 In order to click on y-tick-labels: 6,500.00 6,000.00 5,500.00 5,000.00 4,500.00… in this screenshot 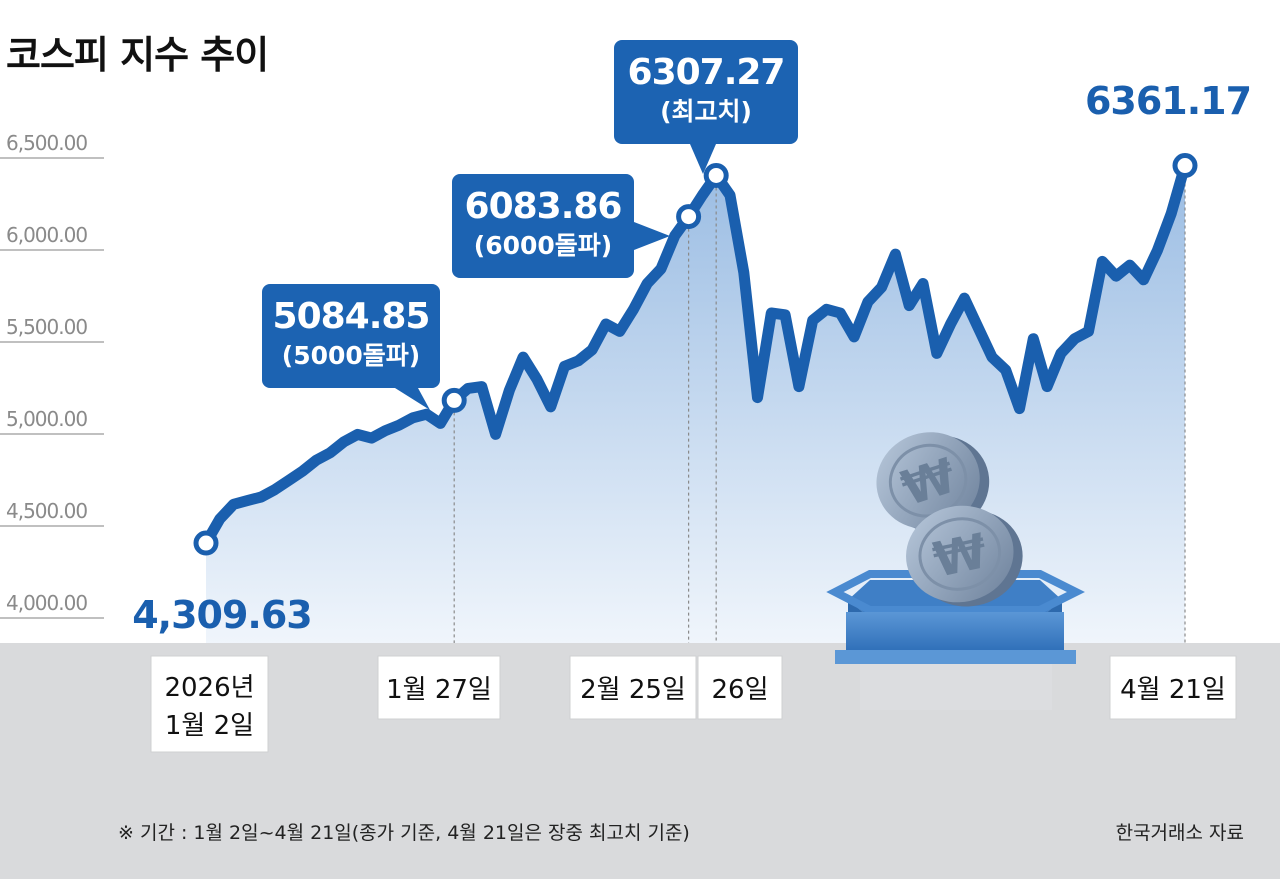, I will do `click(47, 373)`.